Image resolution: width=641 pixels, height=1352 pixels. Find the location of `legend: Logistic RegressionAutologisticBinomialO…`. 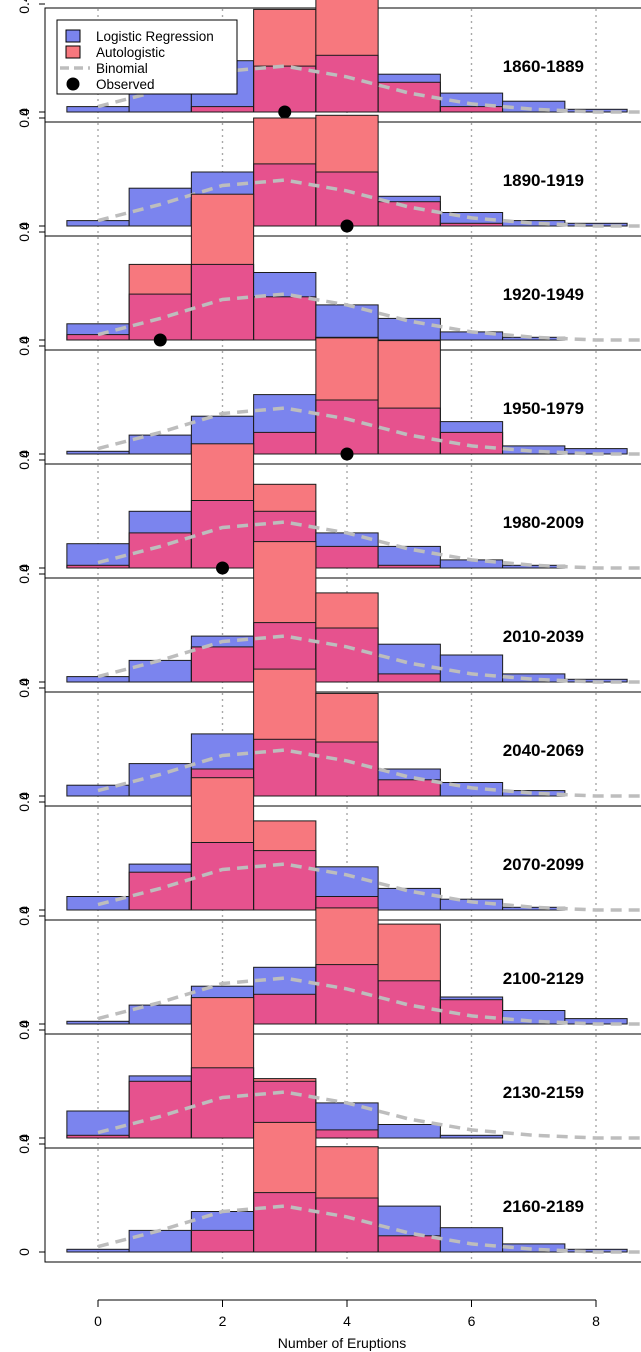

legend: Logistic RegressionAutologisticBinomialO… is located at coordinates (147, 57).